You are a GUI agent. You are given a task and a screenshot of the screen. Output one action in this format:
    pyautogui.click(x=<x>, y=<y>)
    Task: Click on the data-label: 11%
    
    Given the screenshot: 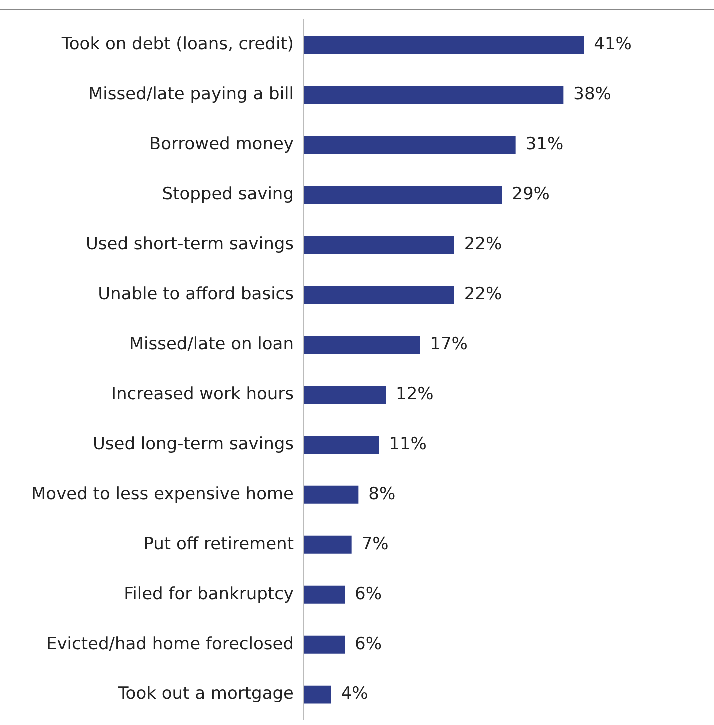 What is the action you would take?
    pyautogui.click(x=408, y=444)
    